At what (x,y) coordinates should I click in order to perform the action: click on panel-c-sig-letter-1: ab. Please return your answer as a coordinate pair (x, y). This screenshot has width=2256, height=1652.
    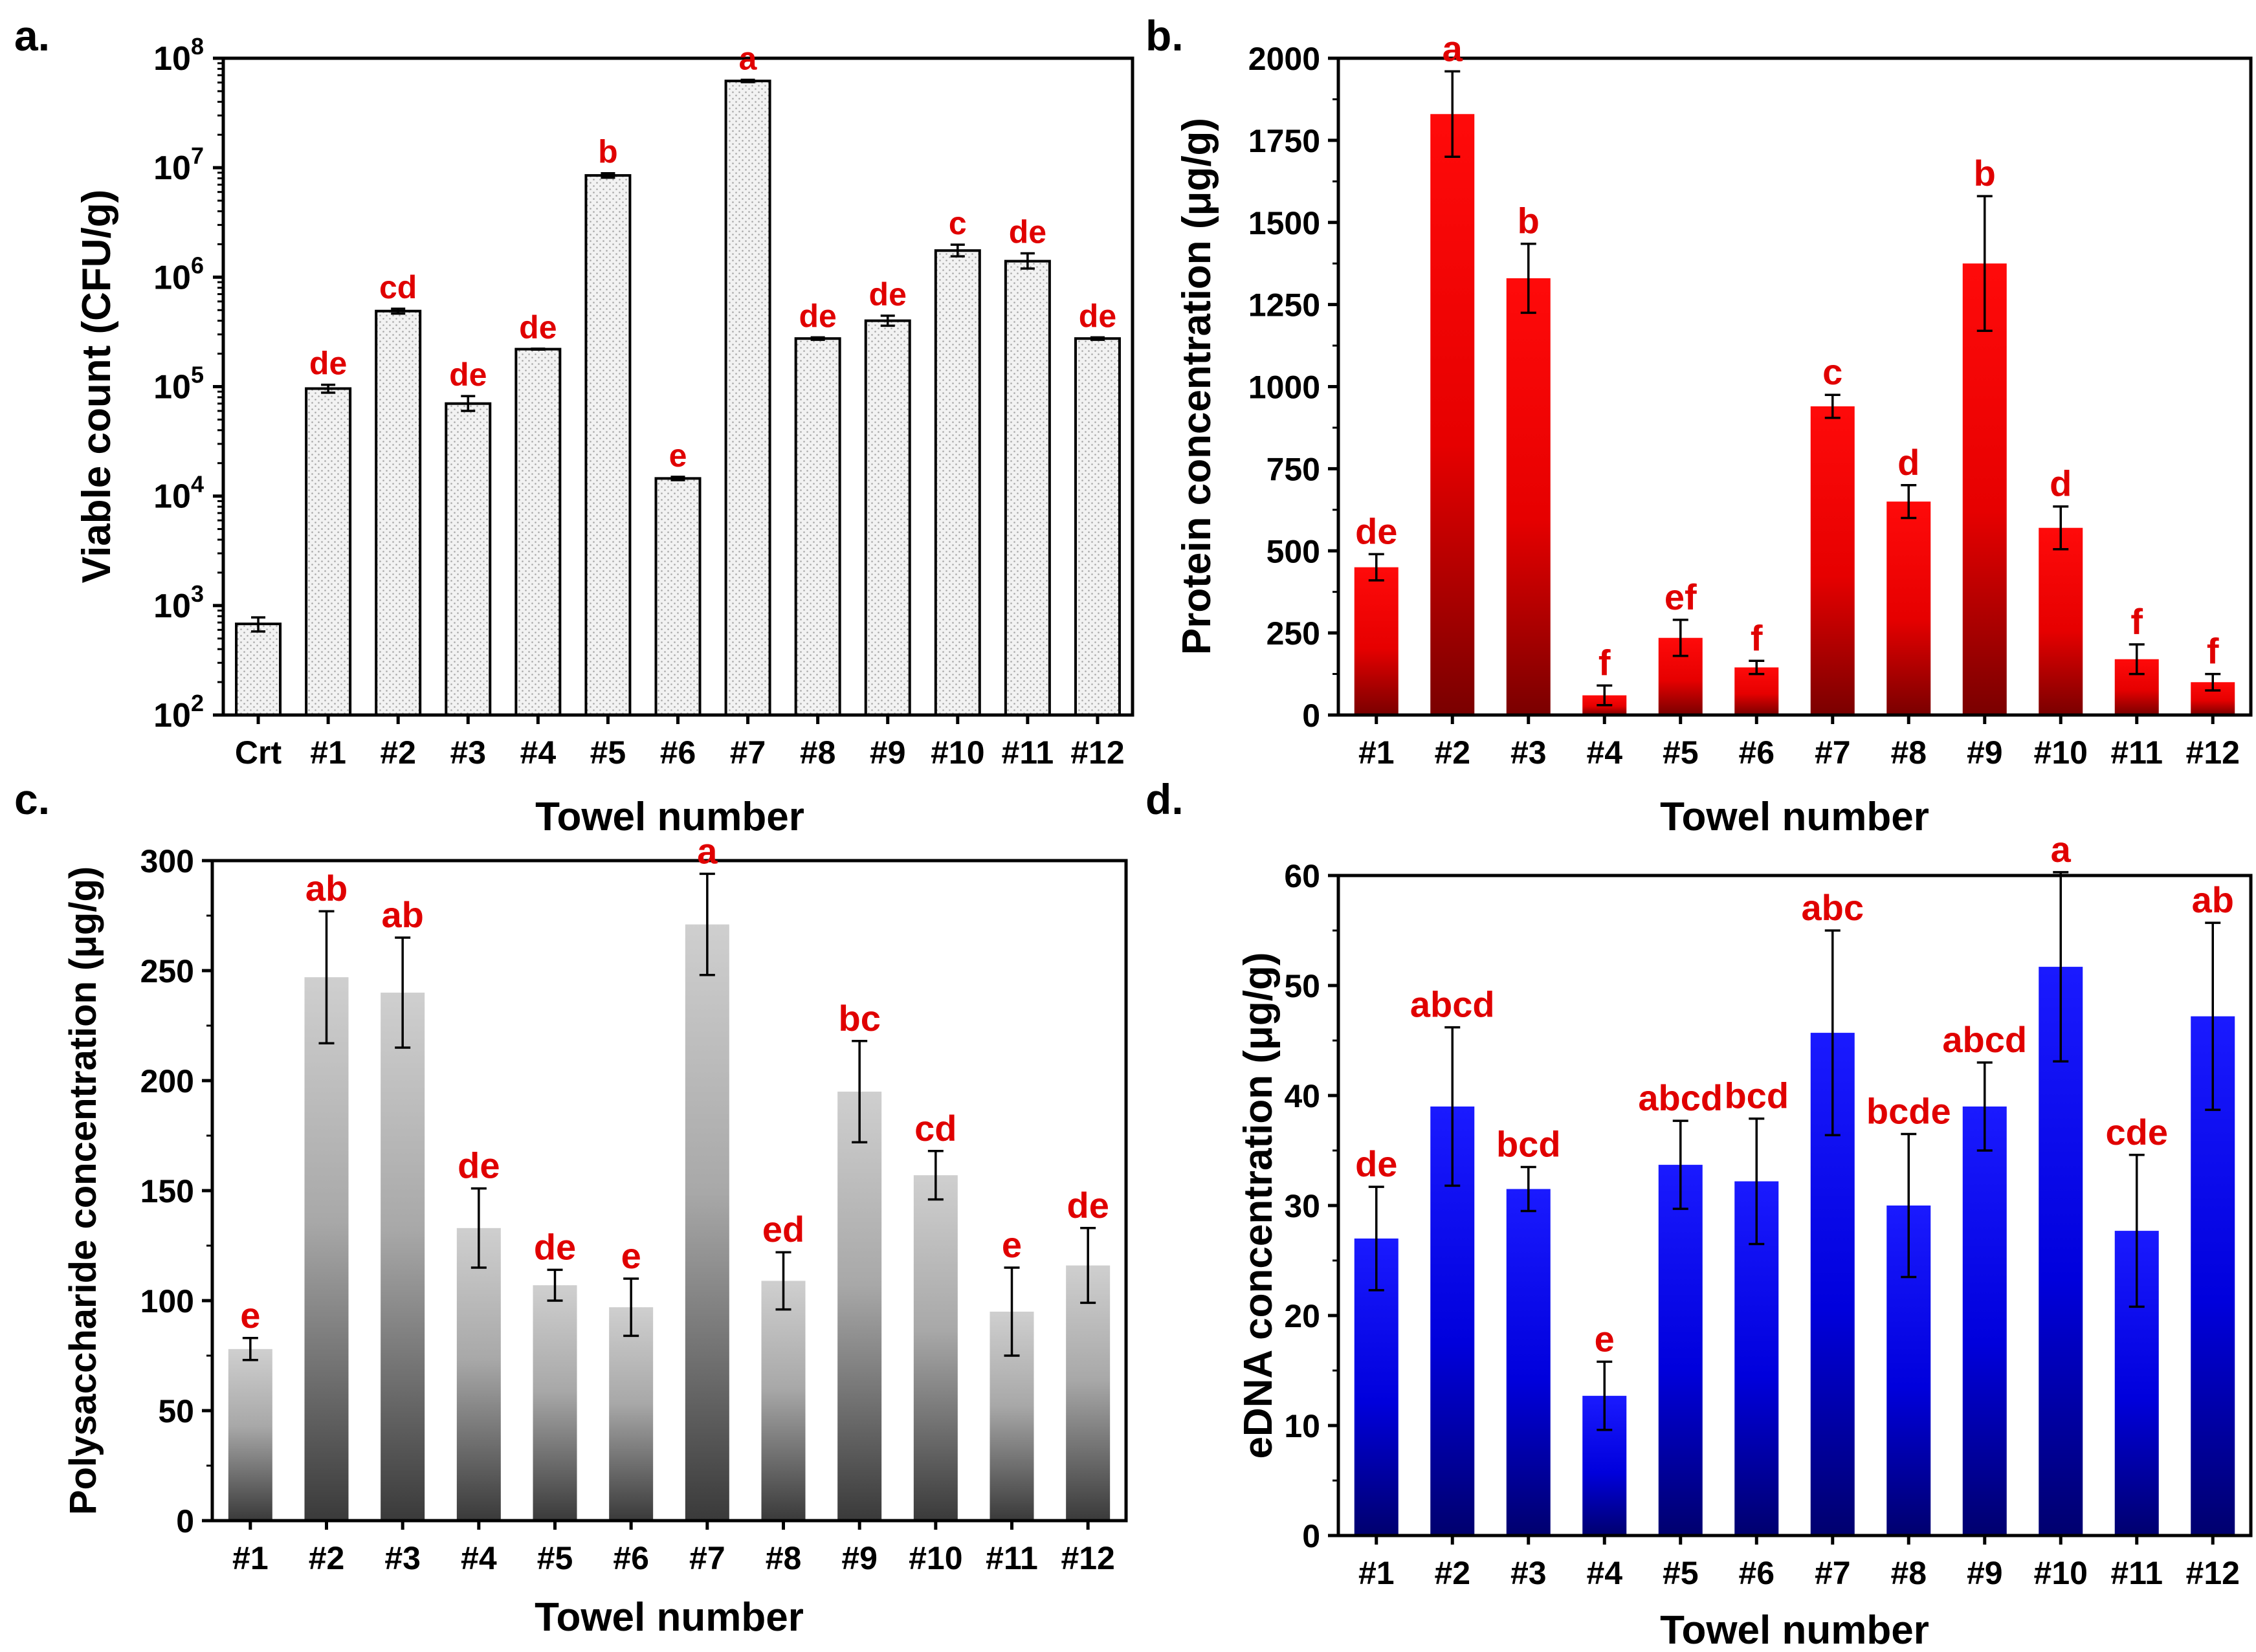
    Looking at the image, I should click on (326, 889).